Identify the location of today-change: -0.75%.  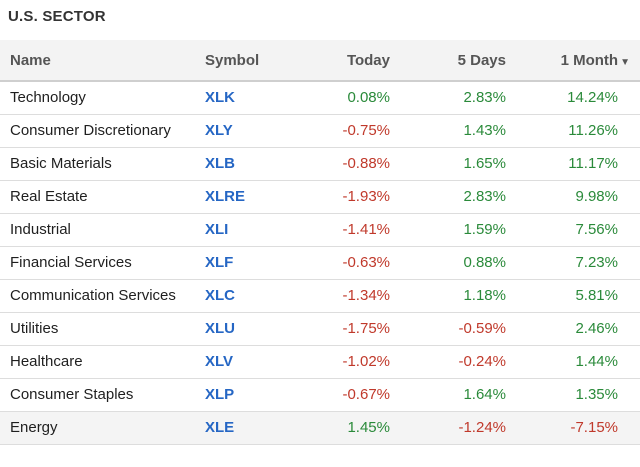
(350, 131).